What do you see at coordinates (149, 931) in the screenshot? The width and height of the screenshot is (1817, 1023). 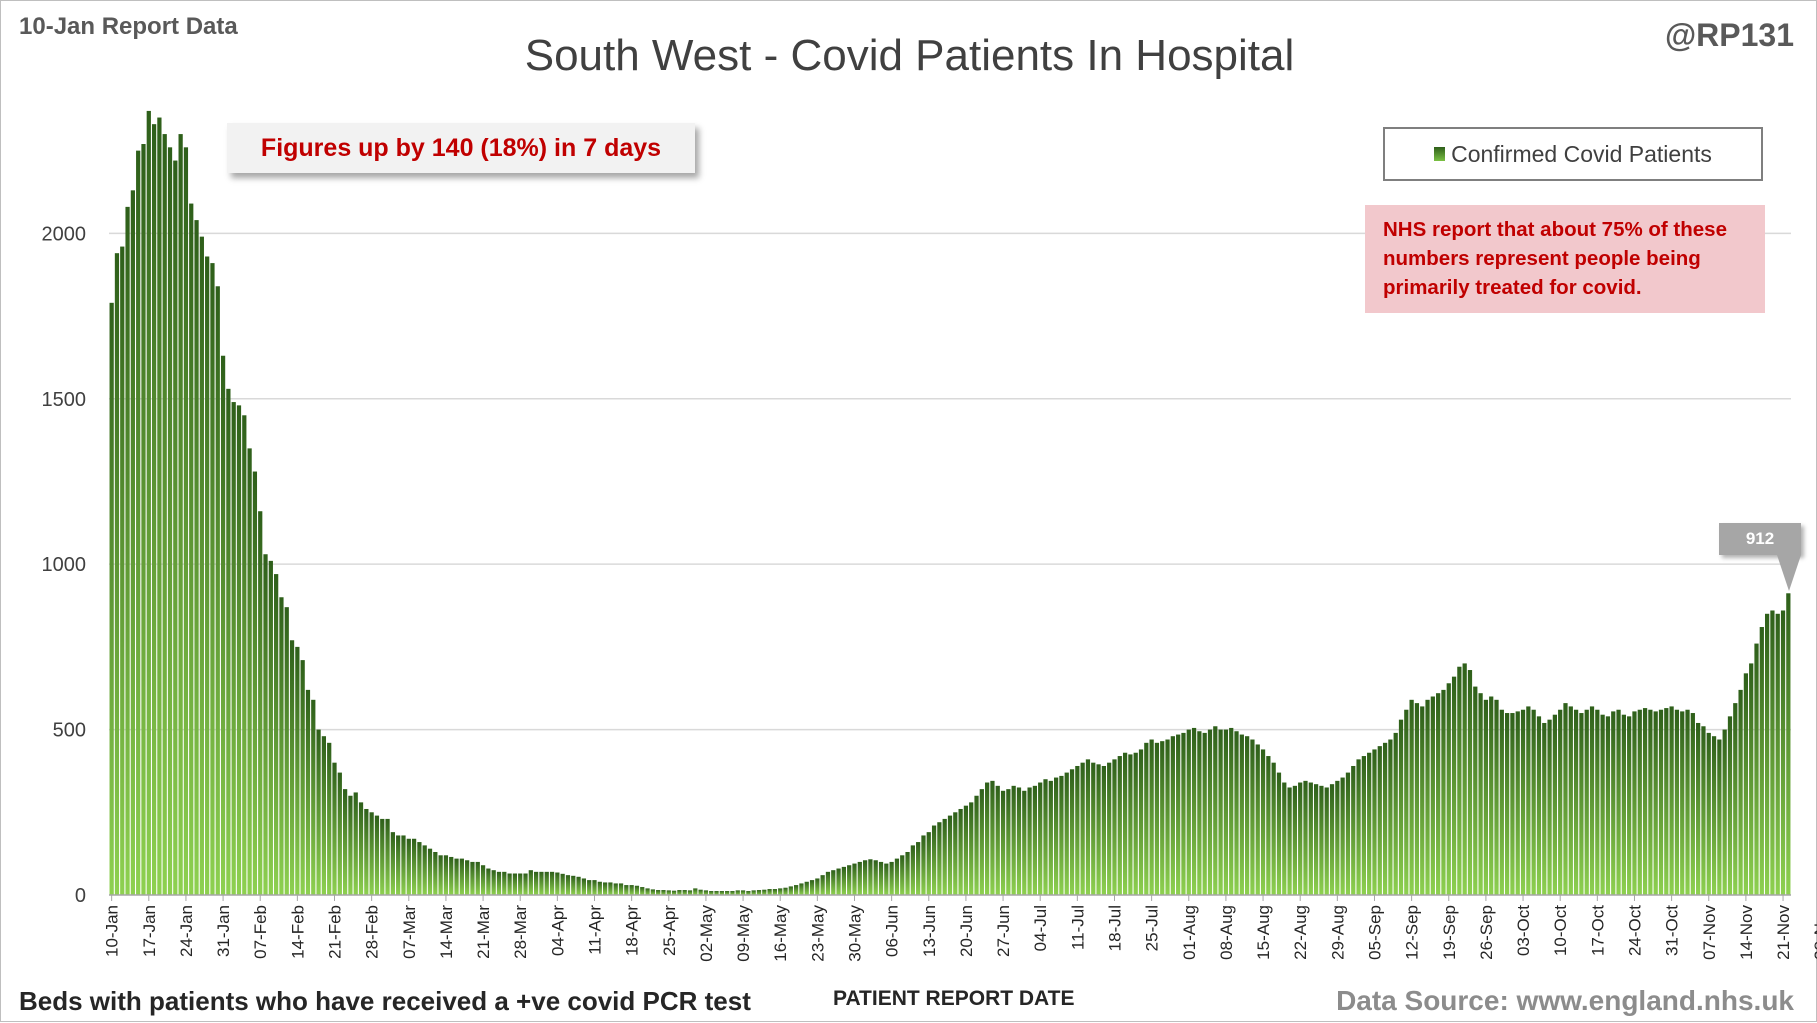 I see `x-tick-label: 17-Jan` at bounding box center [149, 931].